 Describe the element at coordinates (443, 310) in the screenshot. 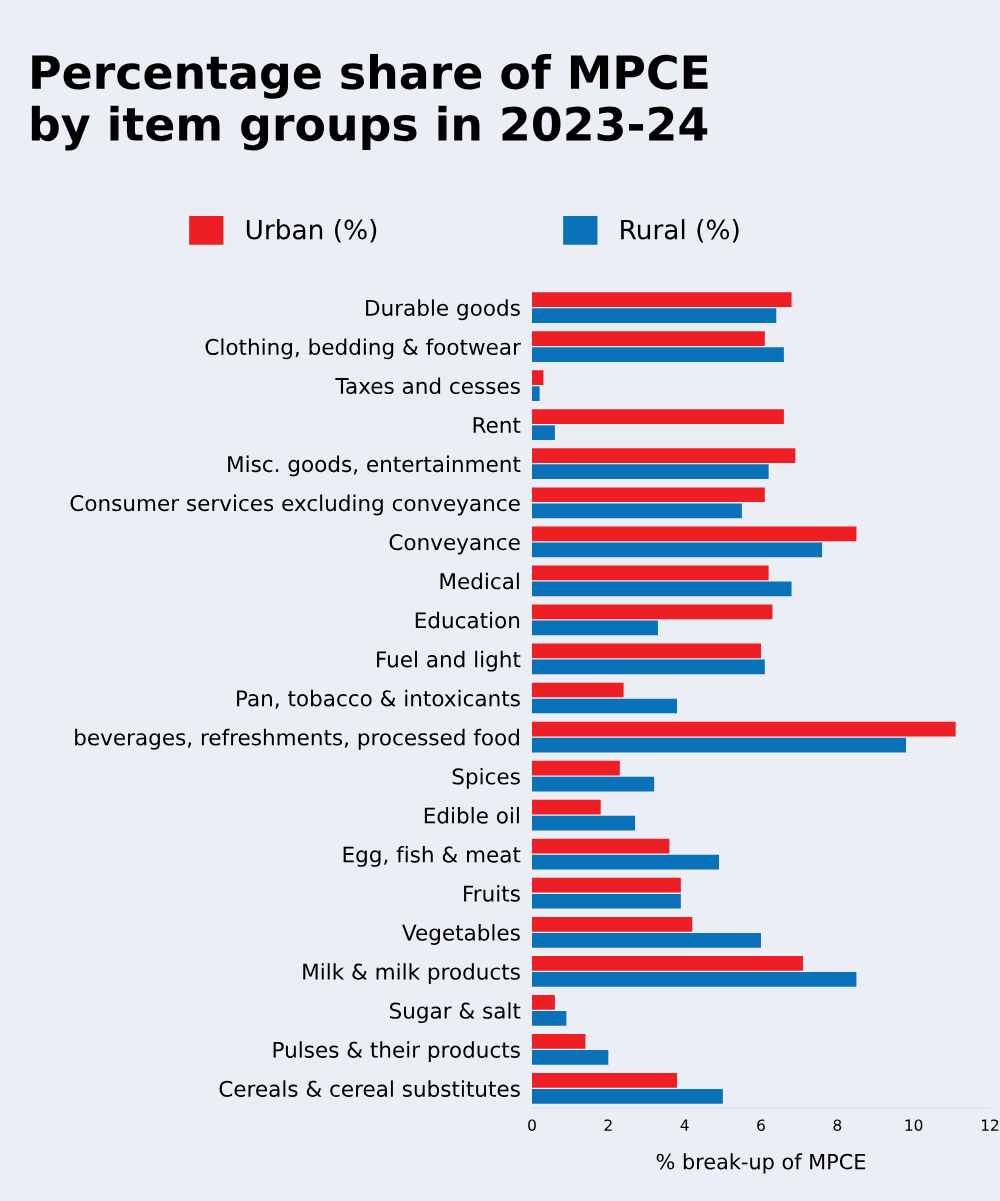

I see `y-tick-label: Durable goods` at that location.